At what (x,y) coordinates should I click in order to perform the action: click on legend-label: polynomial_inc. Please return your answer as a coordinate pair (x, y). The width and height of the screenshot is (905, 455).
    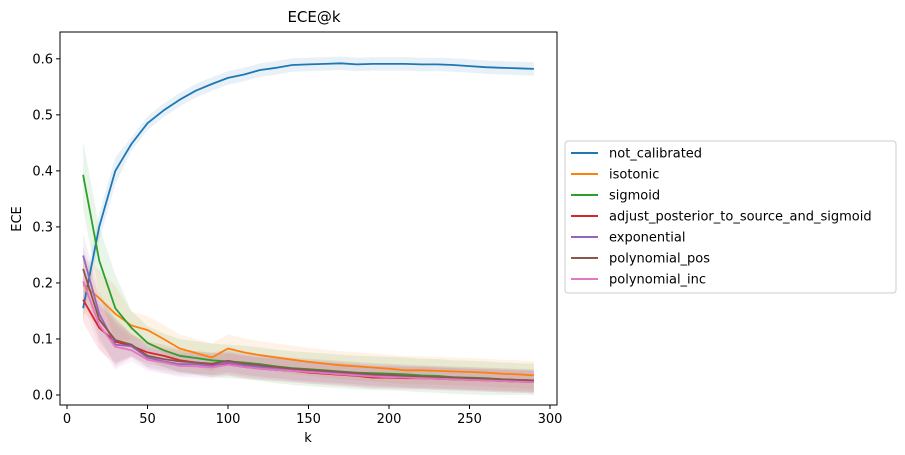
    Looking at the image, I should click on (657, 280).